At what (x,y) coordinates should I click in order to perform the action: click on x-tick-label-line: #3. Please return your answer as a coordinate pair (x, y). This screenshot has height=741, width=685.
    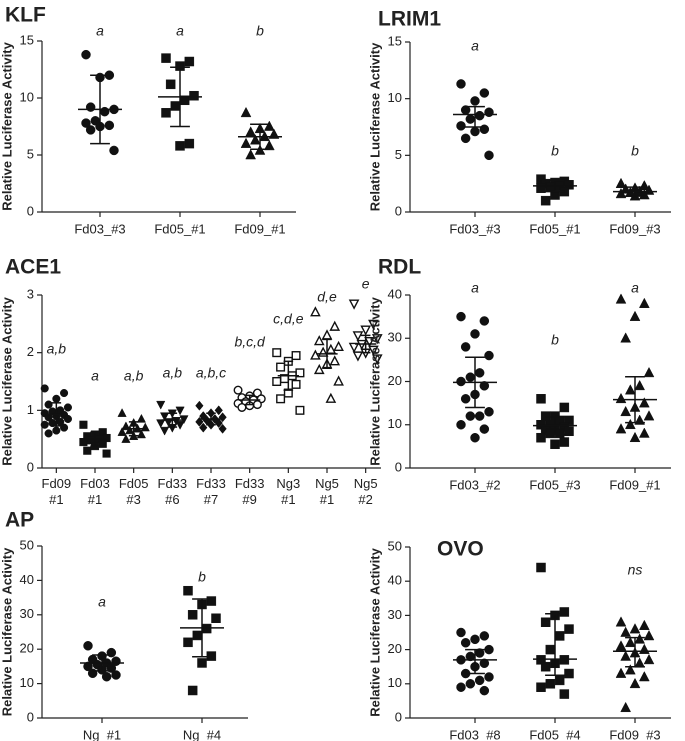
    Looking at the image, I should click on (133, 499).